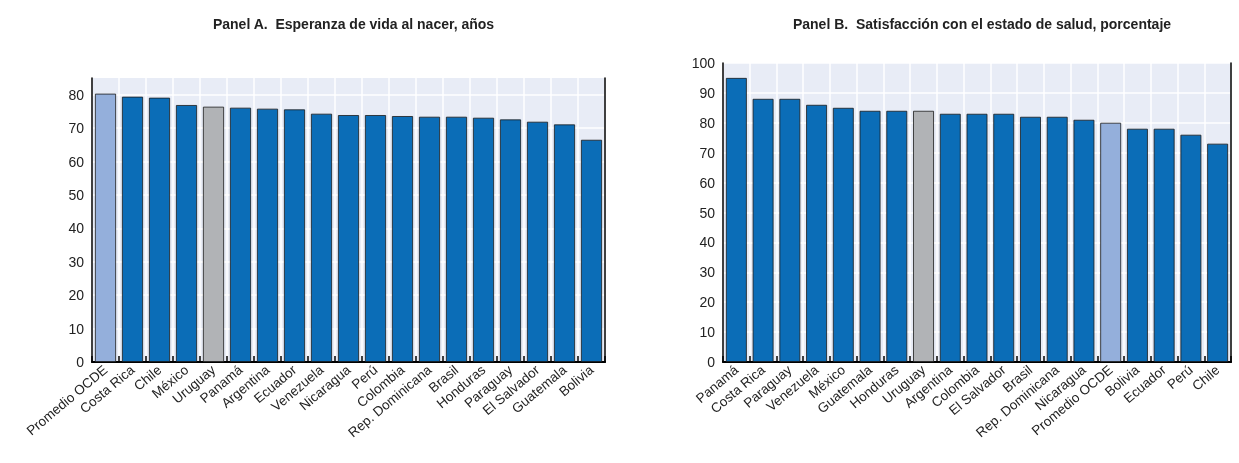 The image size is (1239, 463). What do you see at coordinates (982, 24) in the screenshot?
I see `chart-title: Panel B. Satisfacción con el estado de salud, porcentaje` at bounding box center [982, 24].